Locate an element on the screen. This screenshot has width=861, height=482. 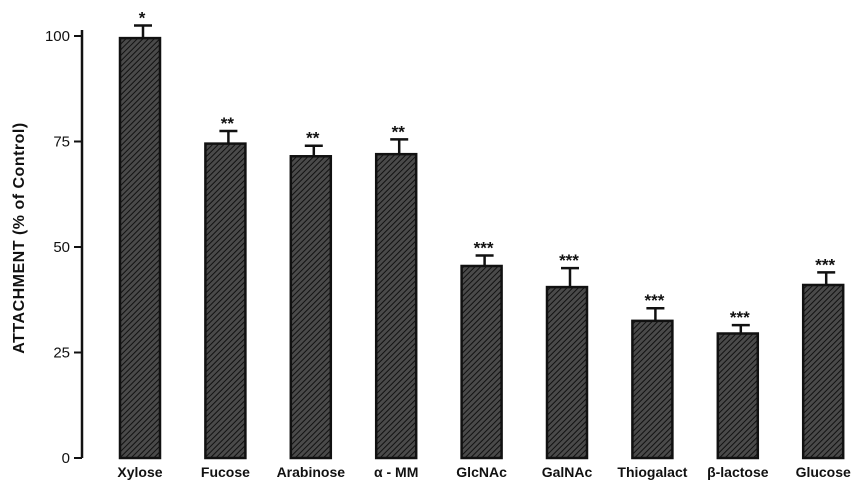
y-tick-label: 50 is located at coordinates (61, 247).